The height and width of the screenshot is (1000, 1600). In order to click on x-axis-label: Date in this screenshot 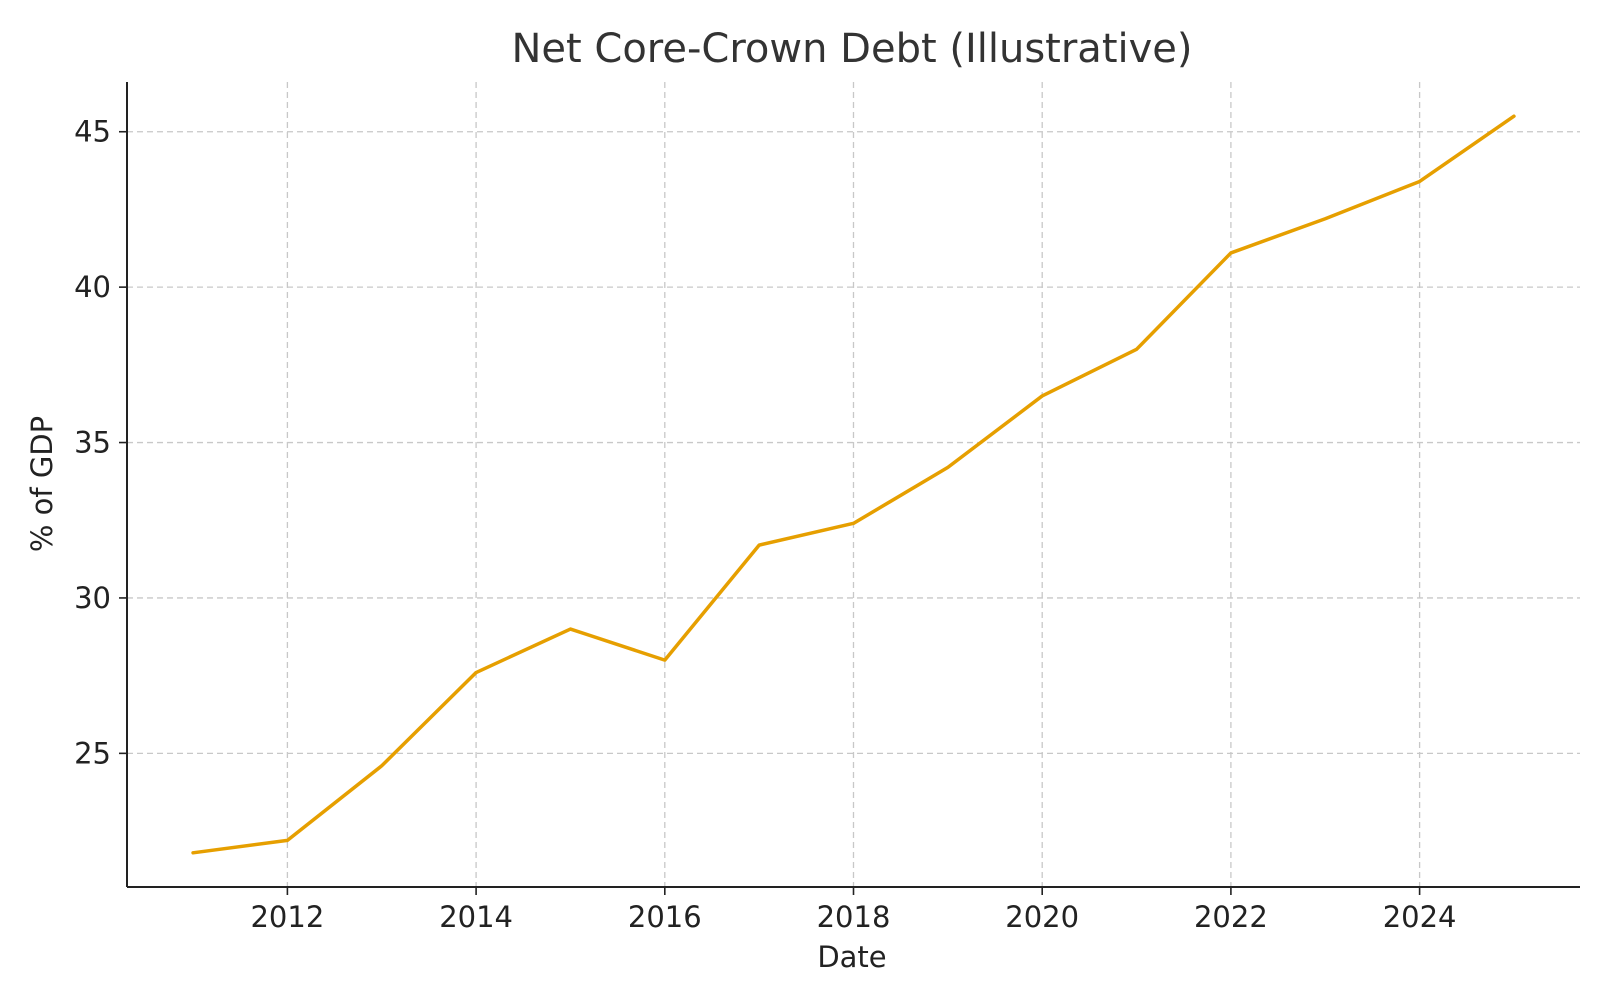, I will do `click(851, 957)`.